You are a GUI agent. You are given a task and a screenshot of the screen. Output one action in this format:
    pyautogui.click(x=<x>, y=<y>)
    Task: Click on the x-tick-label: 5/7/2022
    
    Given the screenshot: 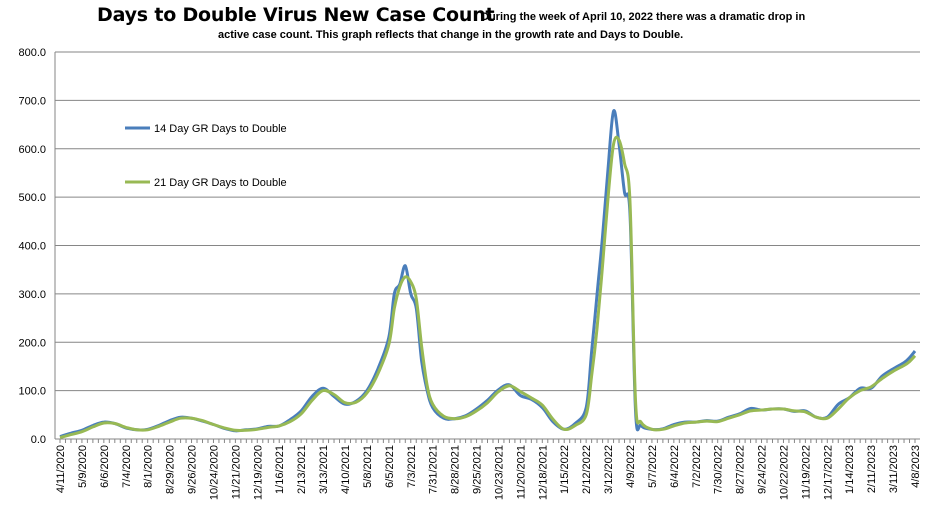 What is the action you would take?
    pyautogui.click(x=653, y=466)
    